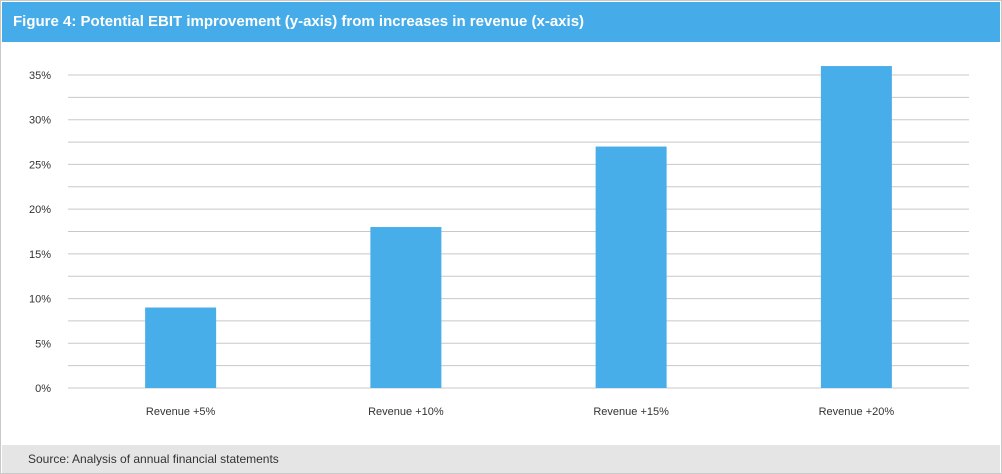 The height and width of the screenshot is (474, 1002). What do you see at coordinates (43, 389) in the screenshot?
I see `y-tick-label: 0%` at bounding box center [43, 389].